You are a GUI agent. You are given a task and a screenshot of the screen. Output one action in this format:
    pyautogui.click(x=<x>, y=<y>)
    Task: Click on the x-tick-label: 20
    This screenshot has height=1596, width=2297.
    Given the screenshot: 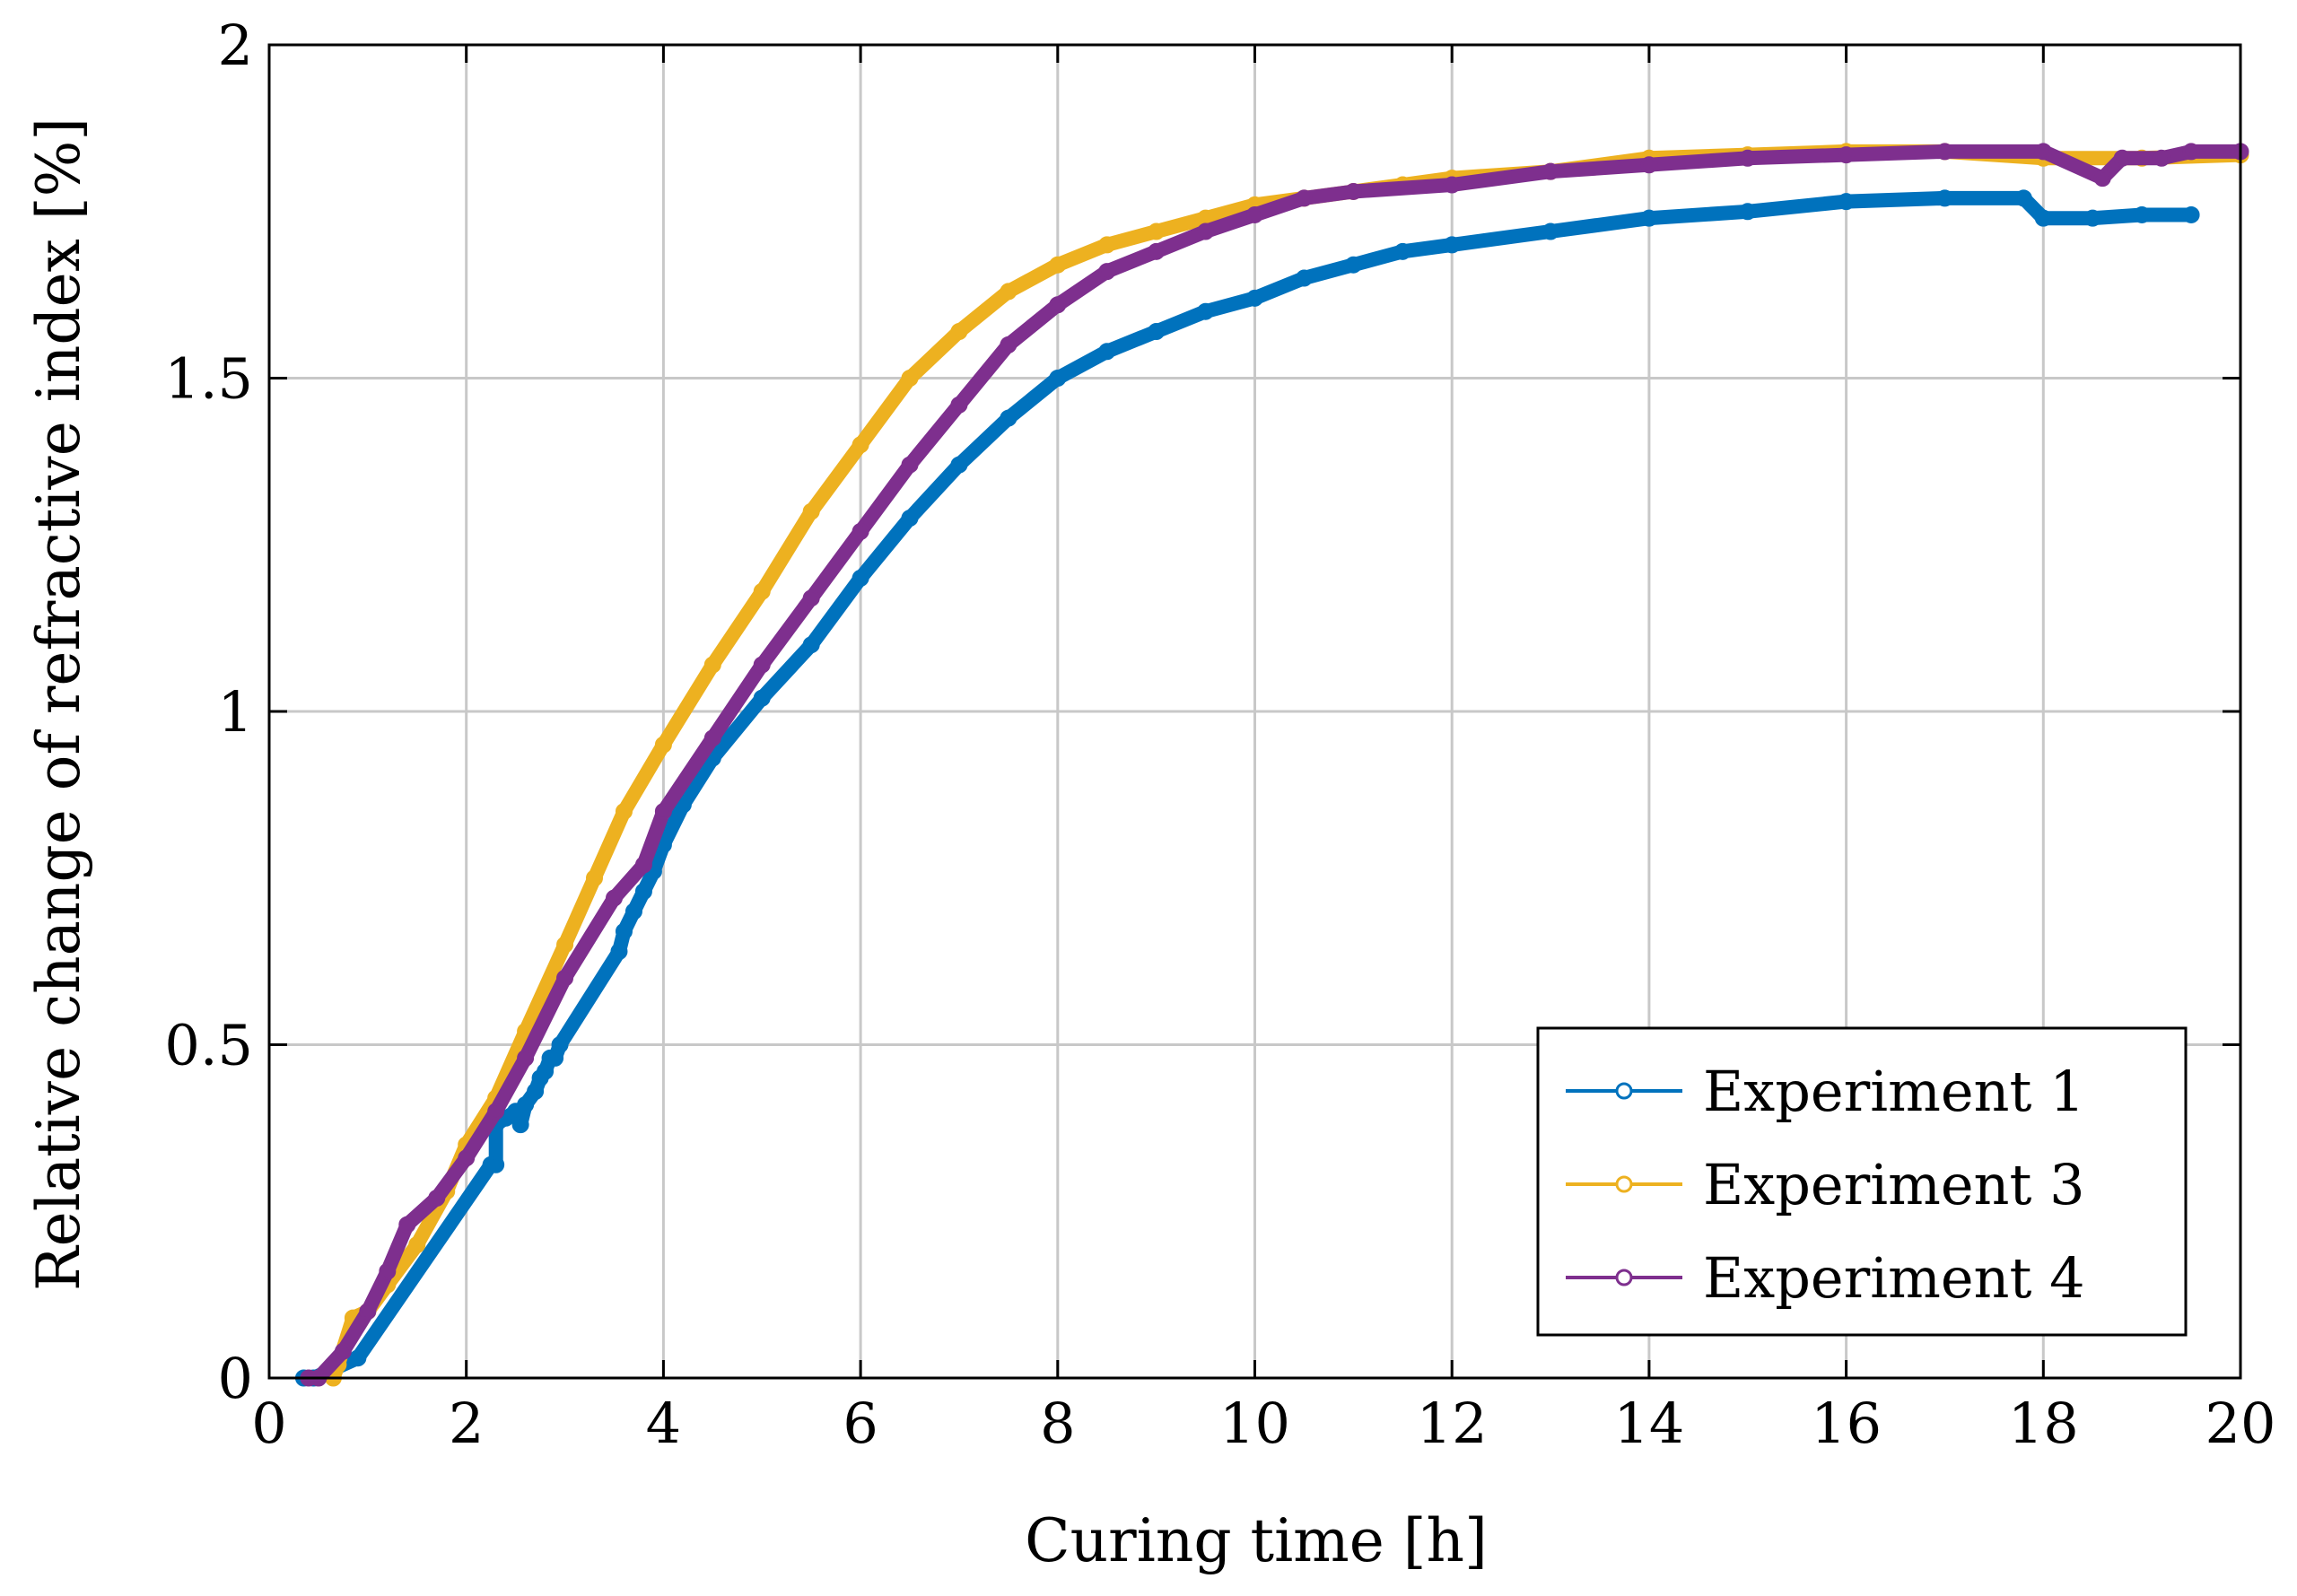 What is the action you would take?
    pyautogui.click(x=2240, y=1423)
    